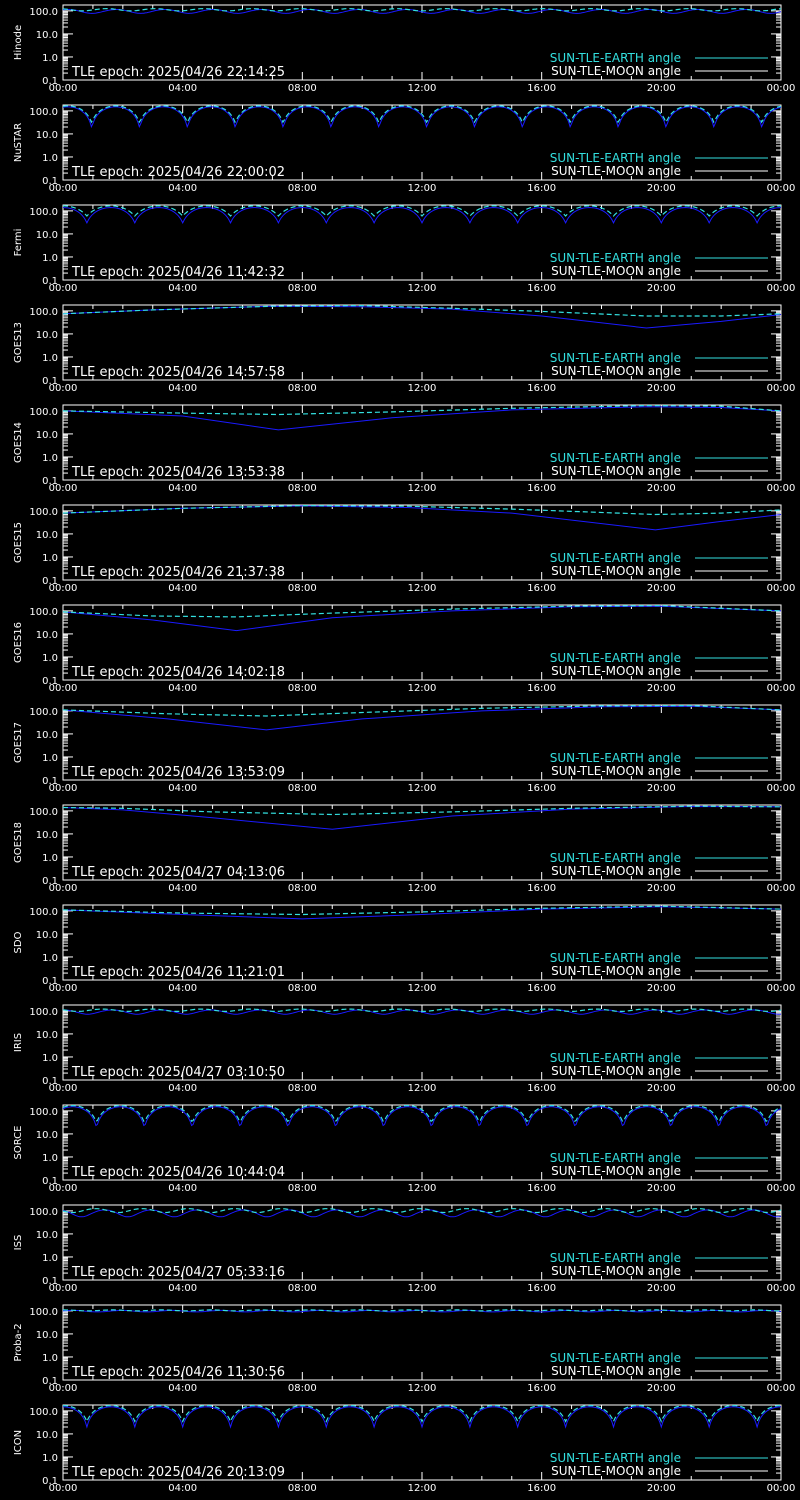 The height and width of the screenshot is (1500, 800). I want to click on tle-epoch-text: TLE epoch: 2025/04/26 14:57:58, so click(178, 372).